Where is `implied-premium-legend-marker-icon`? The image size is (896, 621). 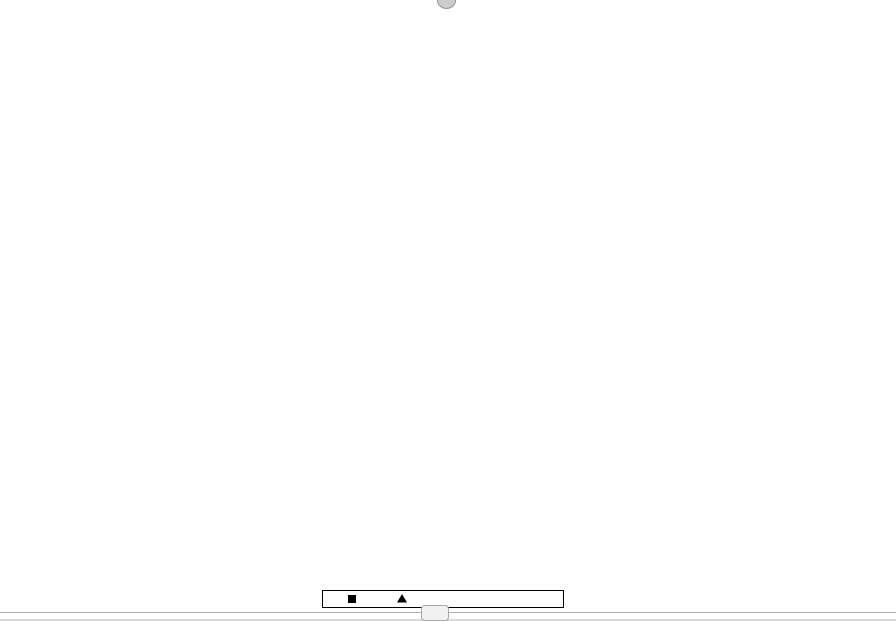 implied-premium-legend-marker-icon is located at coordinates (402, 599).